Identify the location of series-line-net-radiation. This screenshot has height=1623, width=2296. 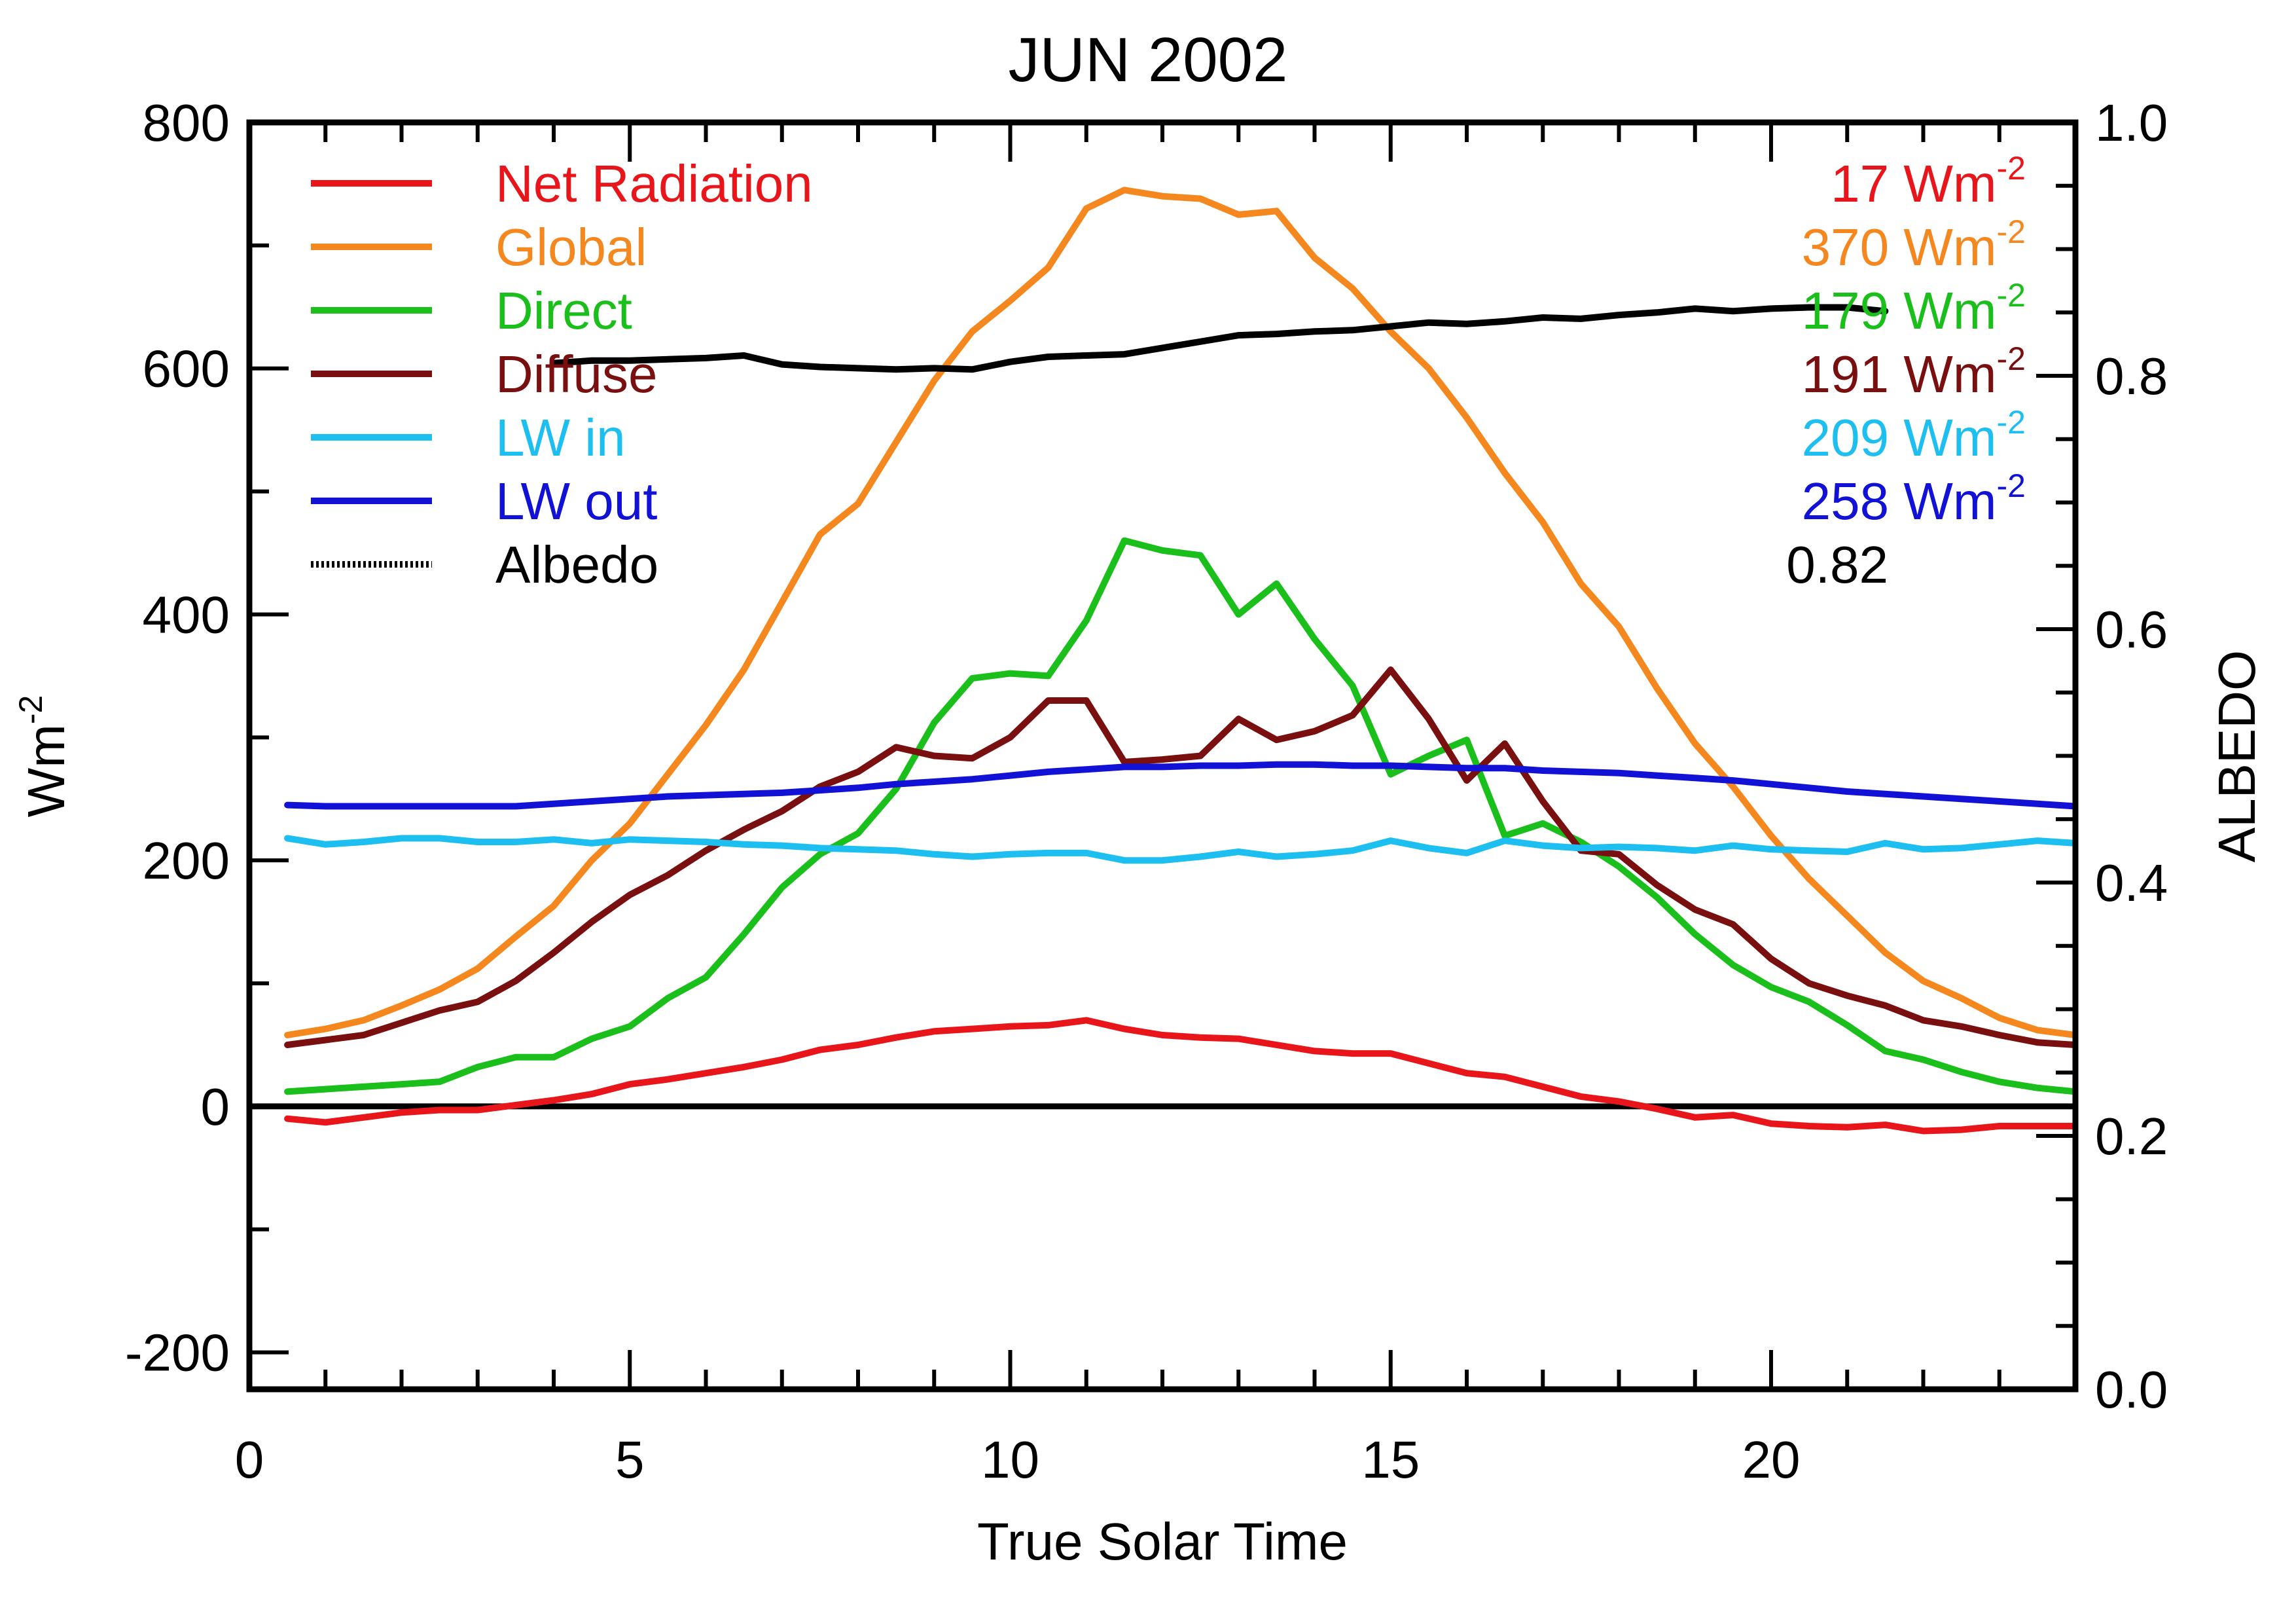
(1179, 1076).